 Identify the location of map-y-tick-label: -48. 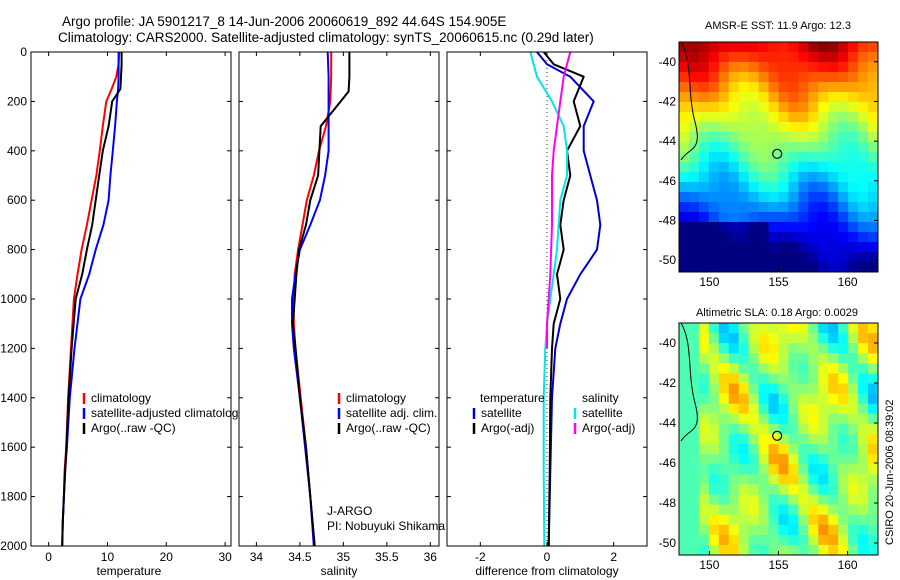
(668, 220).